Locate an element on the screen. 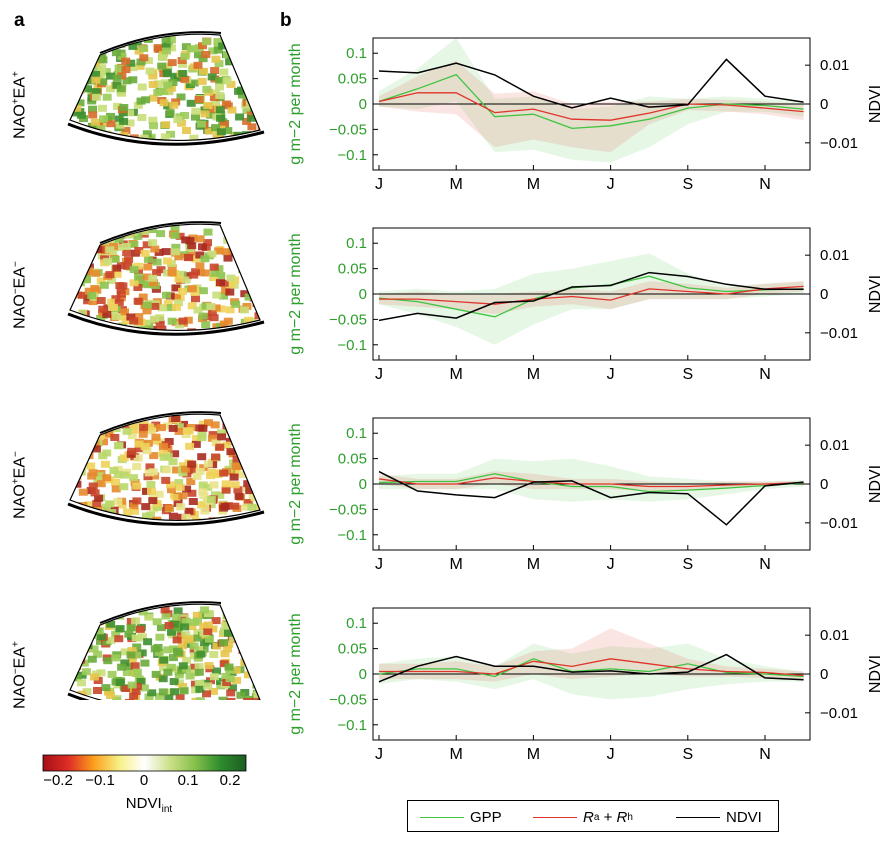  map-land is located at coordinates (165, 468).